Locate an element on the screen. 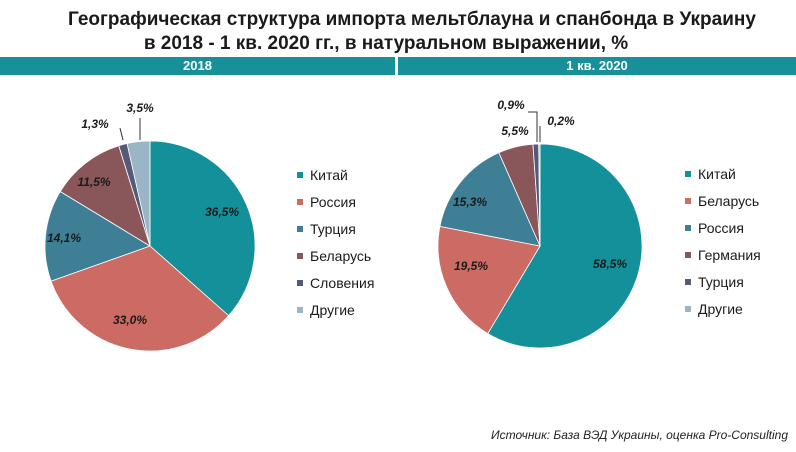  pie-2018-data-label-0: 36,5% is located at coordinates (222, 212).